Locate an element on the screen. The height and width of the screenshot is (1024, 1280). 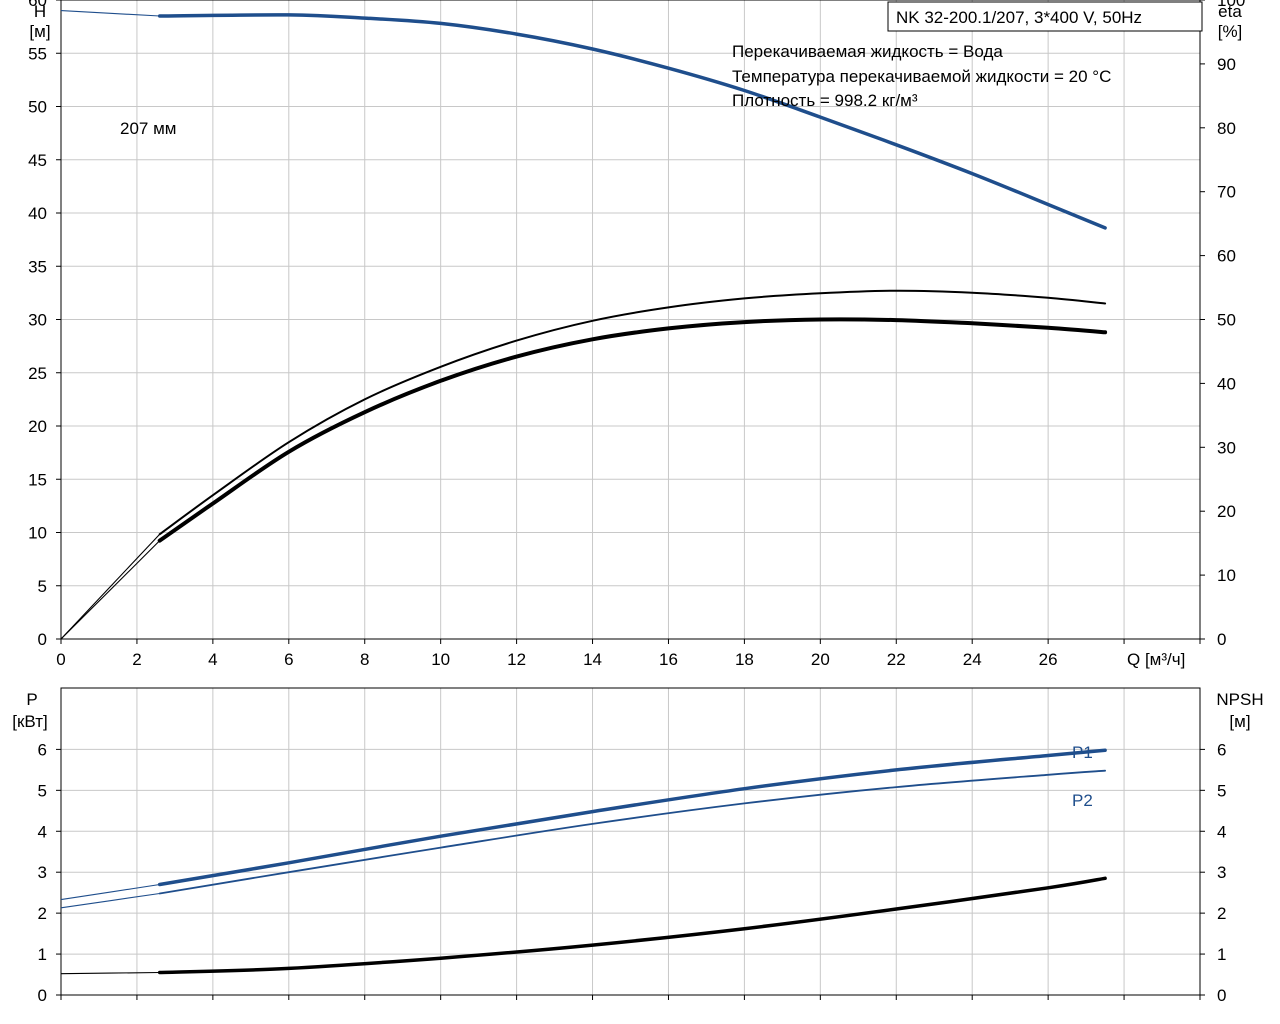
x-tick-label: 18 is located at coordinates (744, 659).